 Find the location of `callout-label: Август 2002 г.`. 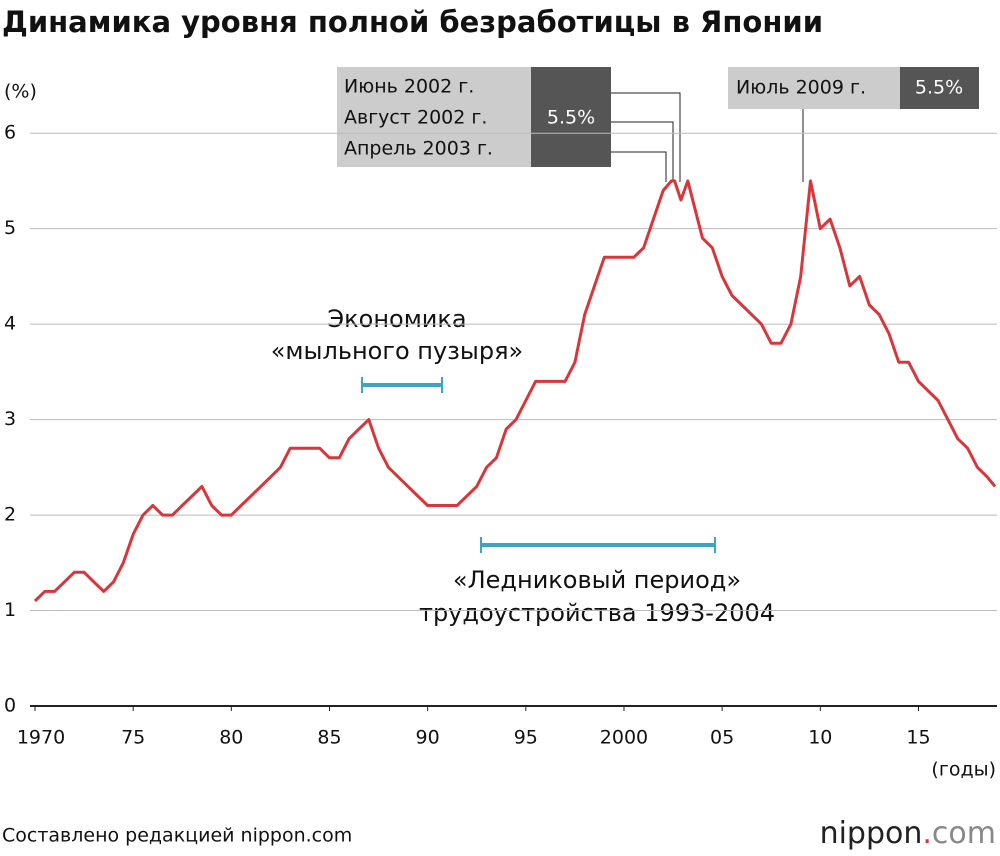

callout-label: Август 2002 г. is located at coordinates (415, 118).